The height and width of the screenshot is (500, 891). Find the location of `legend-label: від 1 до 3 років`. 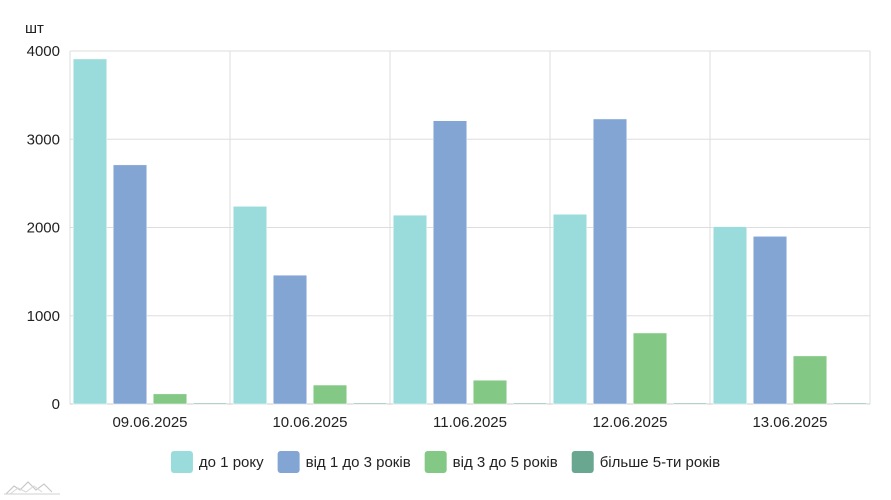

legend-label: від 1 до 3 років is located at coordinates (358, 462).